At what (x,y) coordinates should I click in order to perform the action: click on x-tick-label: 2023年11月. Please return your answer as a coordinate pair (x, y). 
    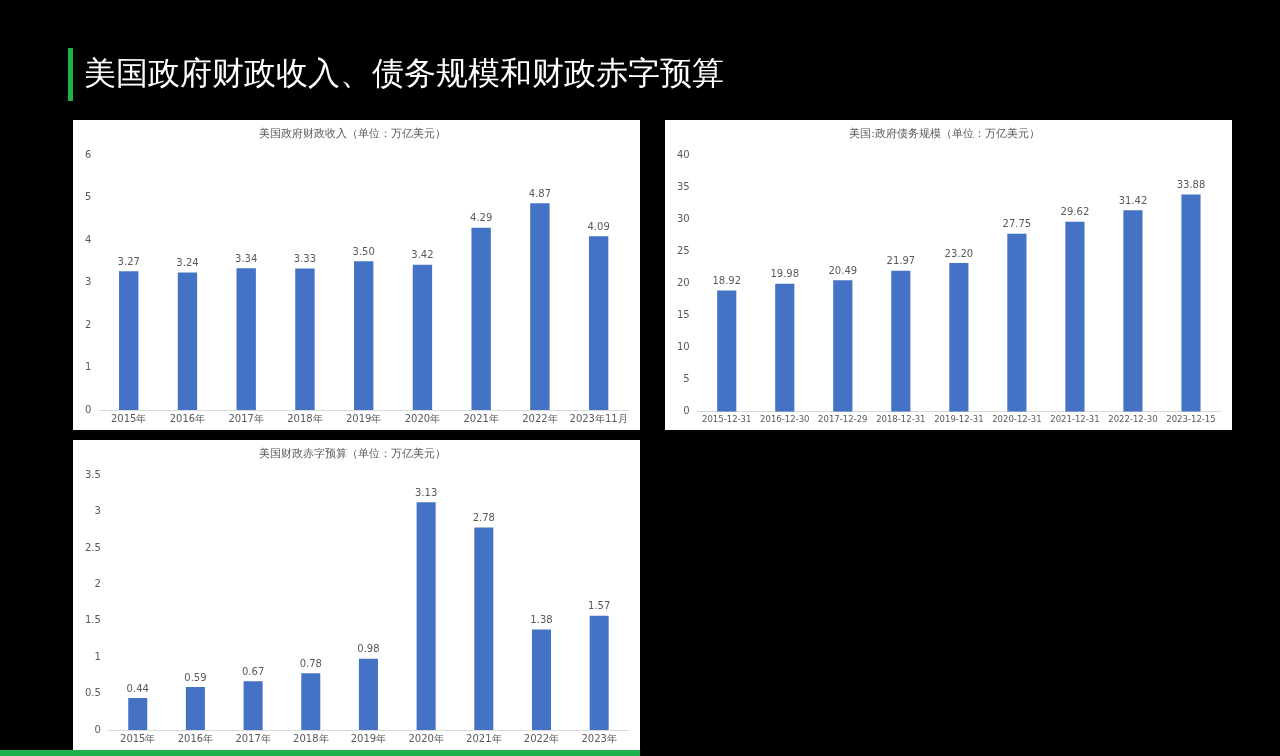
    Looking at the image, I should click on (598, 418).